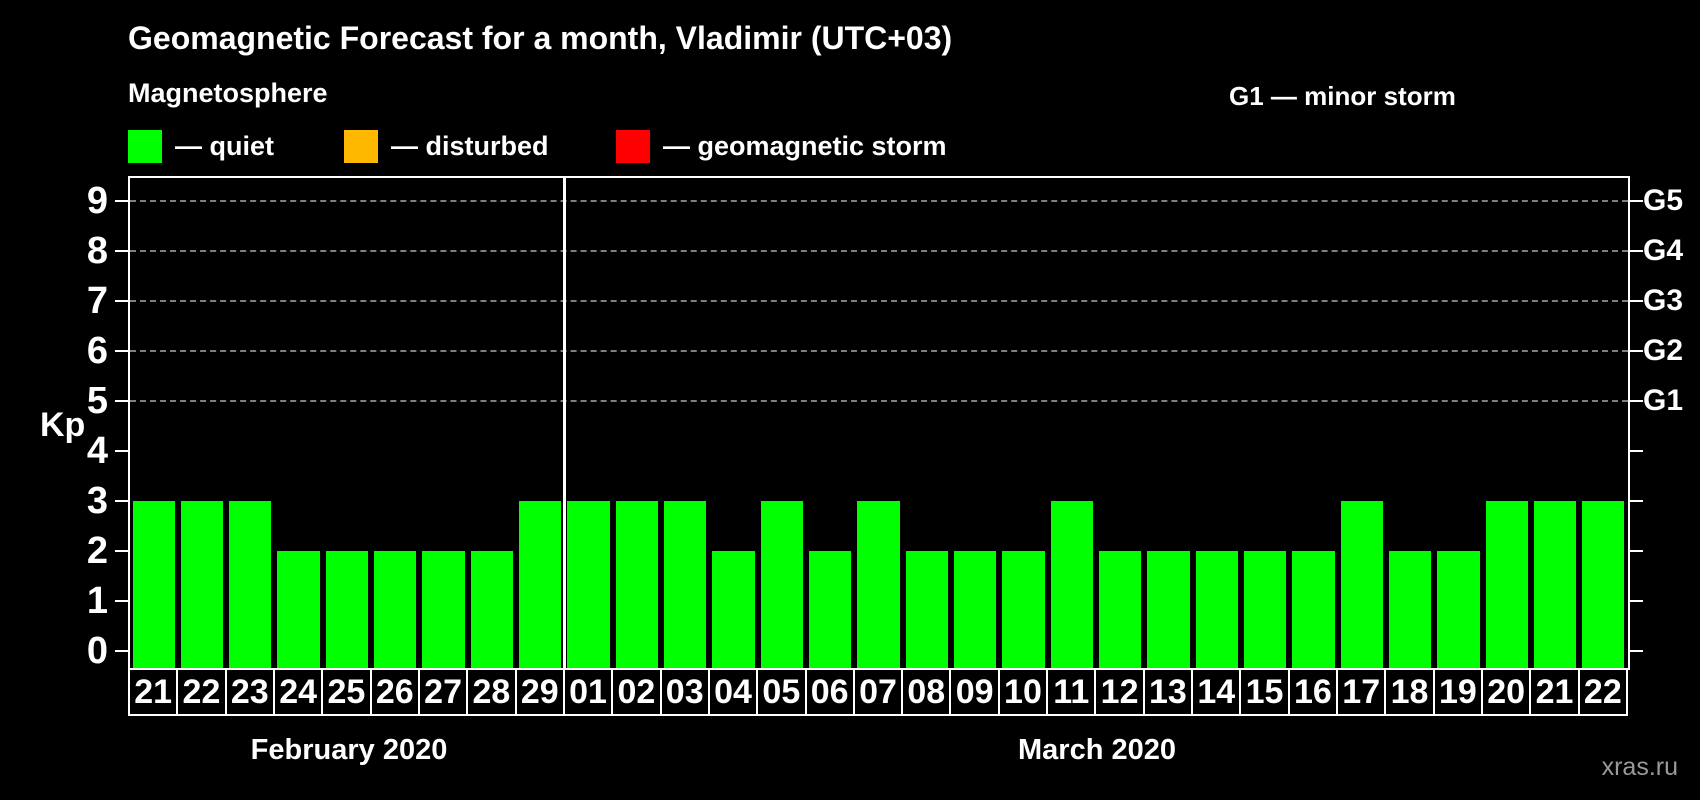  I want to click on gridline-kp8, so click(879, 250).